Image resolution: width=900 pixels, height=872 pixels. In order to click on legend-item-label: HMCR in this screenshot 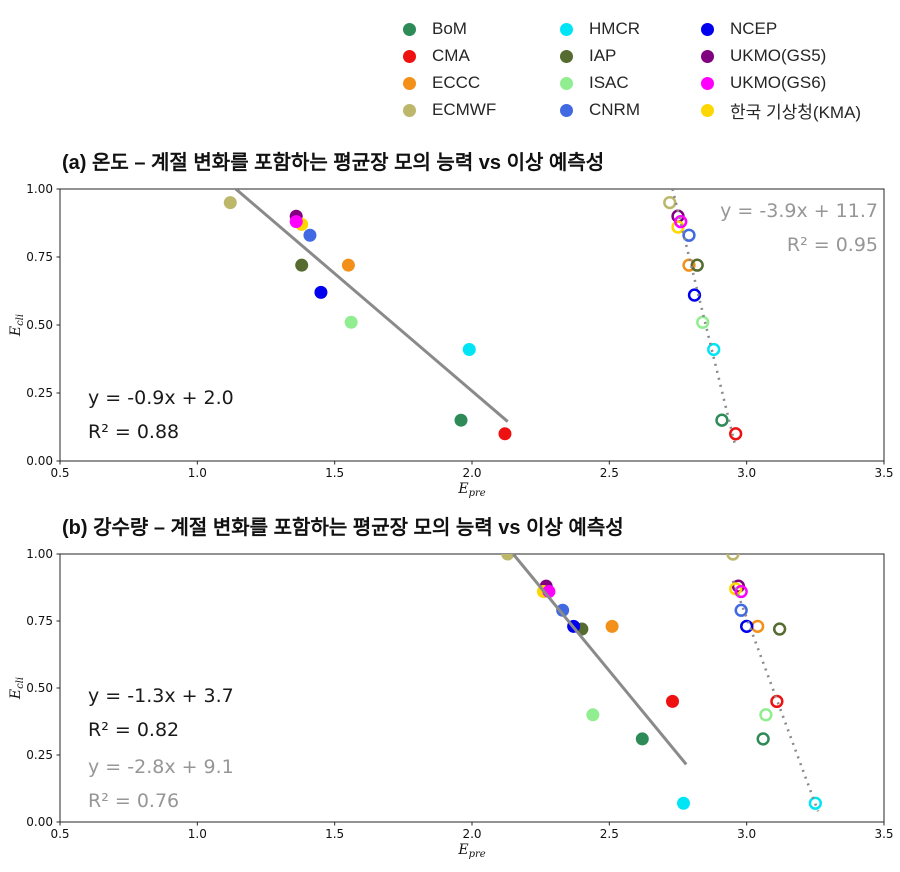, I will do `click(614, 28)`.